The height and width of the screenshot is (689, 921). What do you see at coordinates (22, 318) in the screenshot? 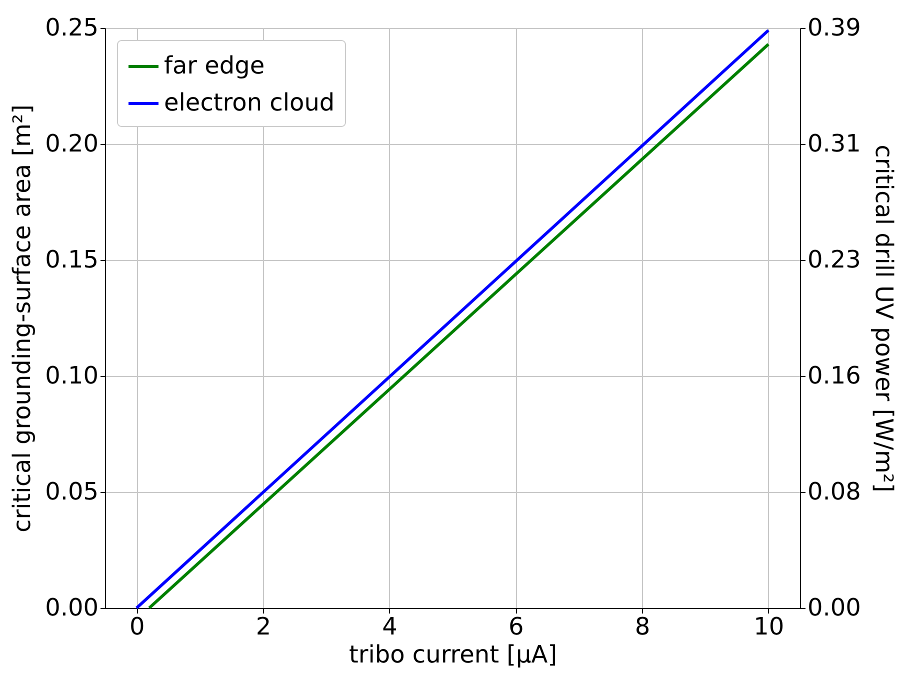
I see `y-axis-title: critical grounding-surface area [m²]` at bounding box center [22, 318].